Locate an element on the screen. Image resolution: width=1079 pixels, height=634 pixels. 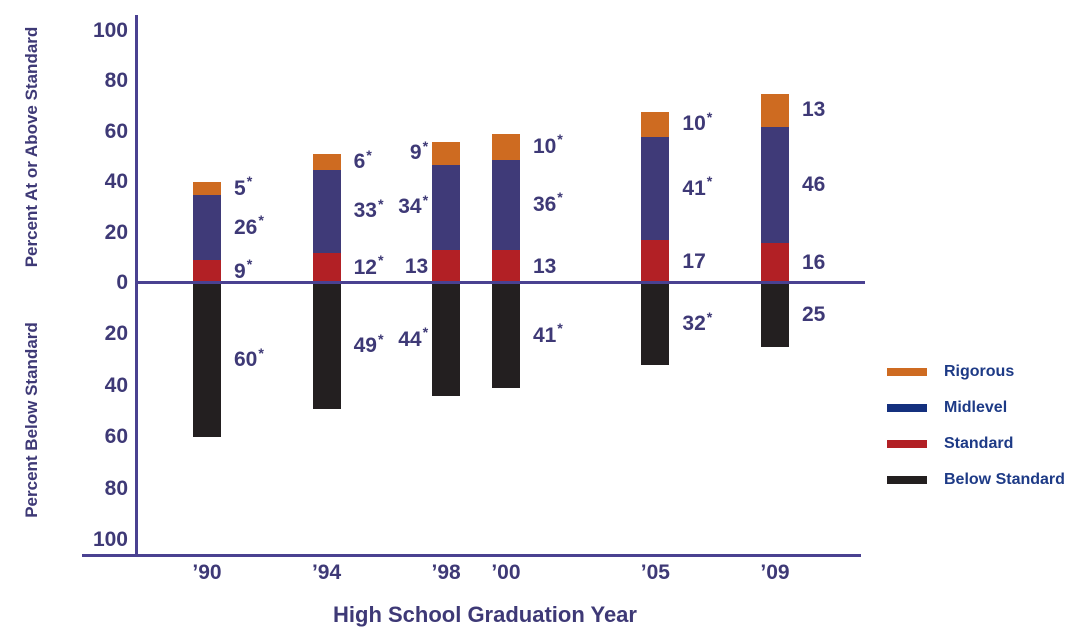
data-label: 44 * is located at coordinates (413, 338).